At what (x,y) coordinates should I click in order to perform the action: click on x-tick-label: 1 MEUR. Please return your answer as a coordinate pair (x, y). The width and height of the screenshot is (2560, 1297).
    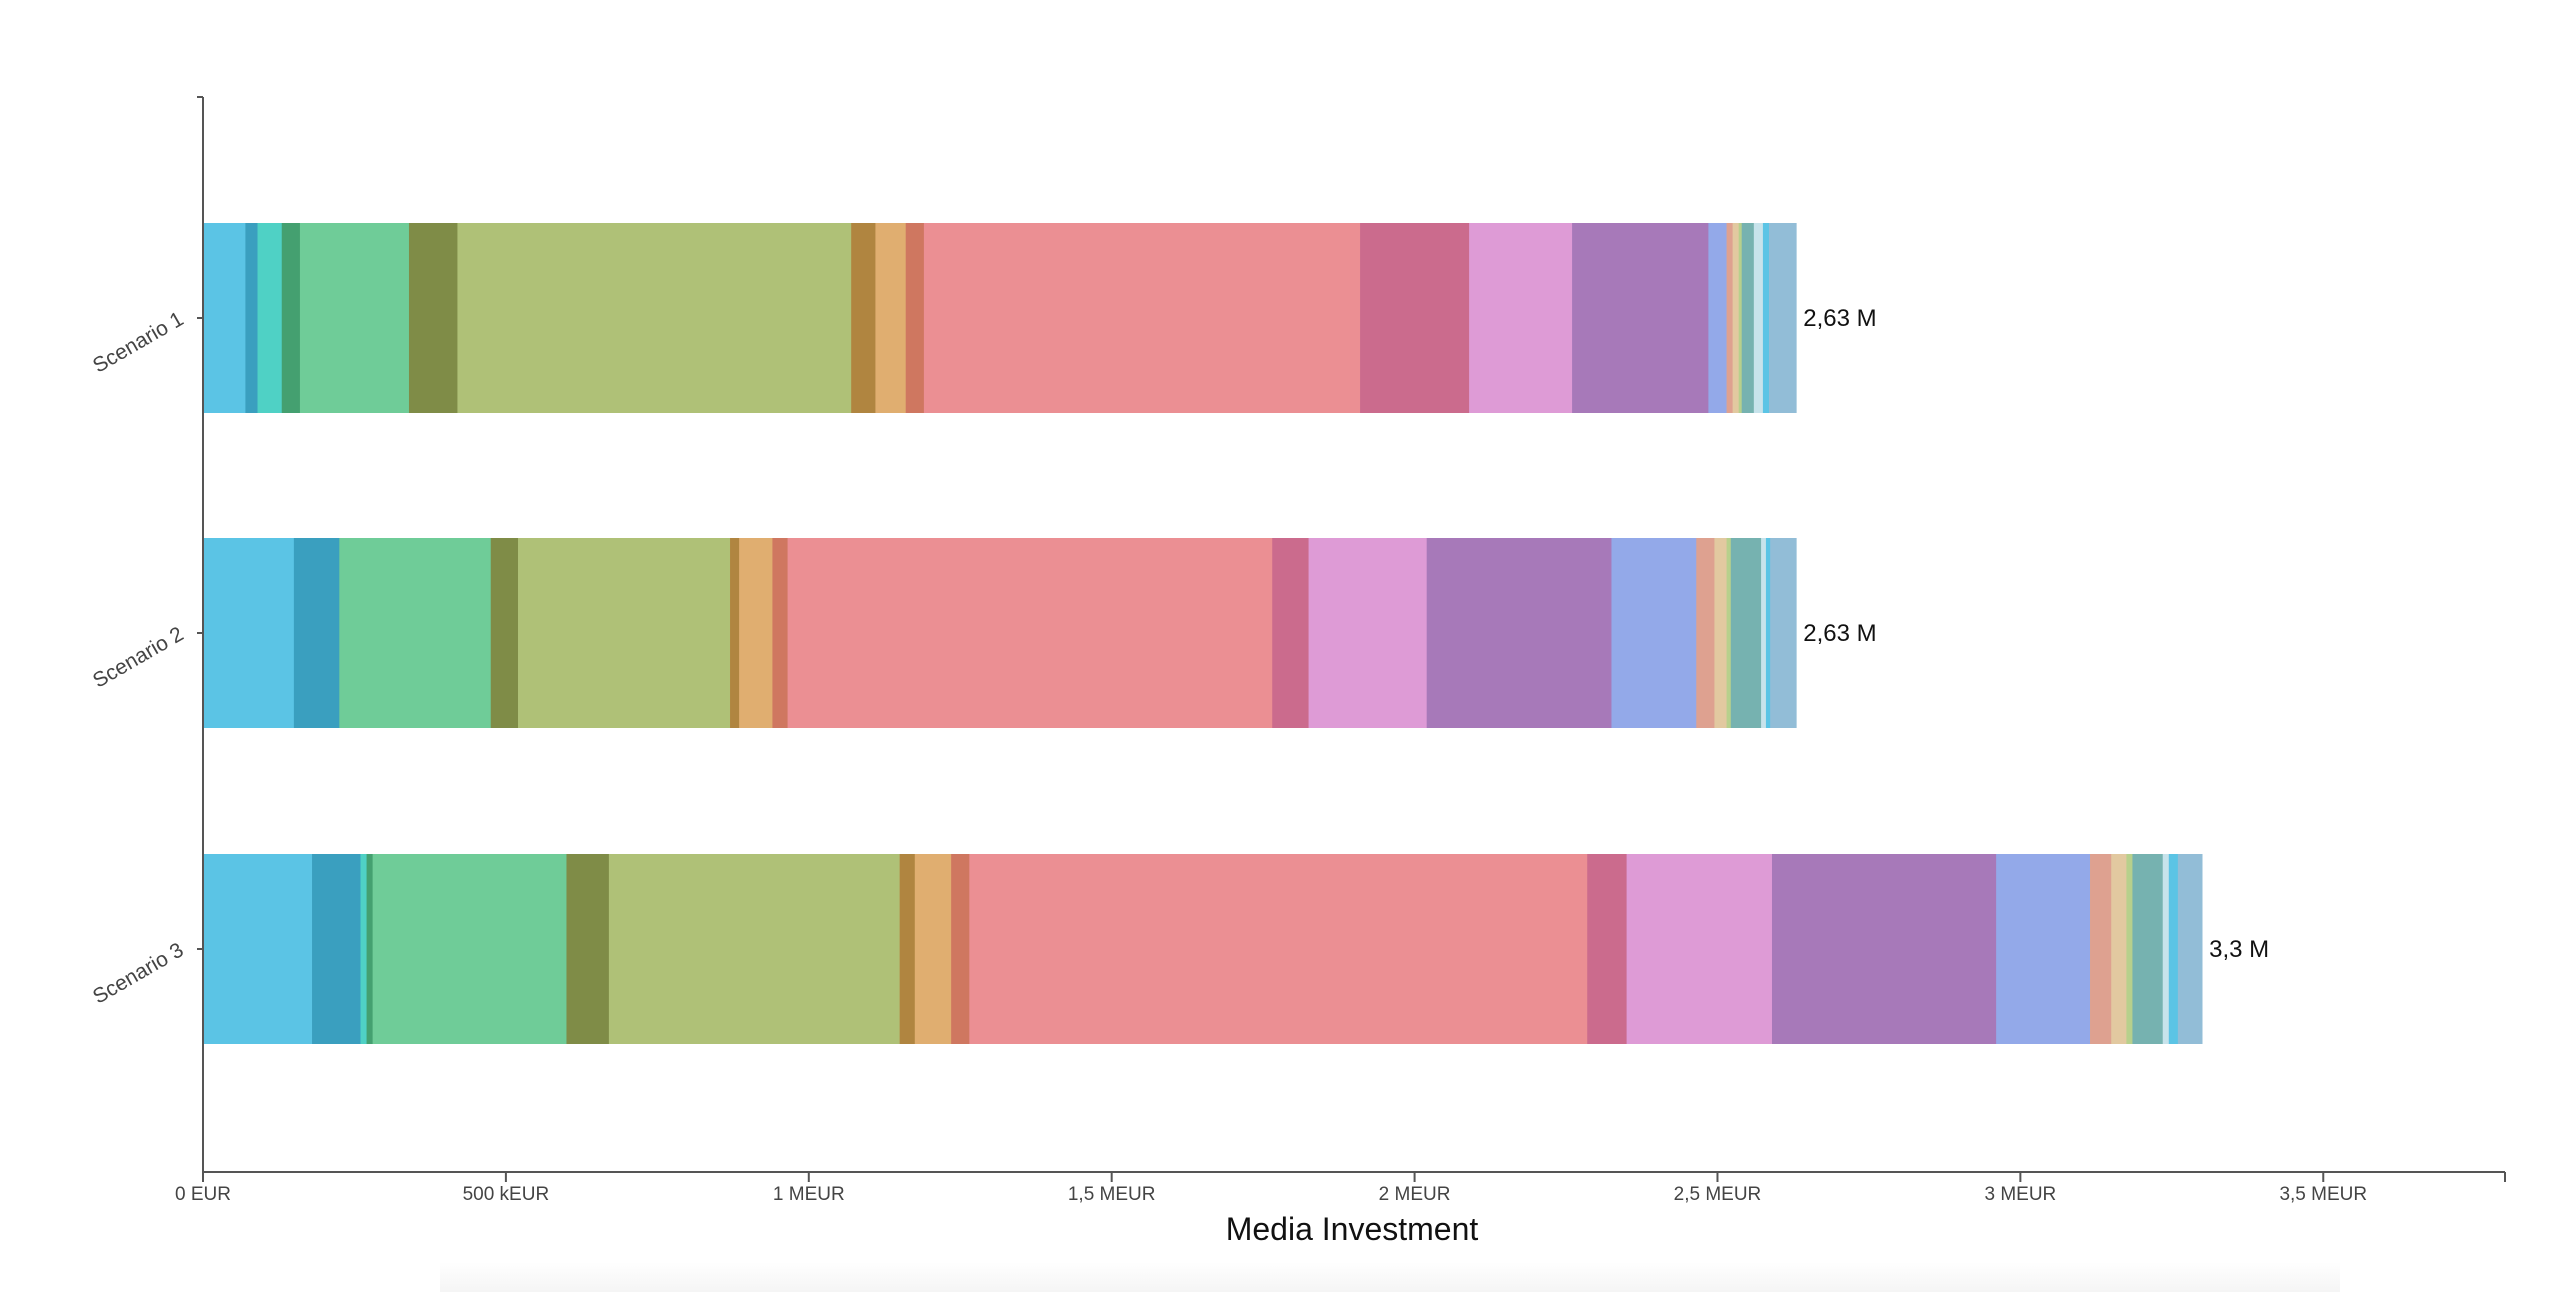
    Looking at the image, I should click on (809, 1194).